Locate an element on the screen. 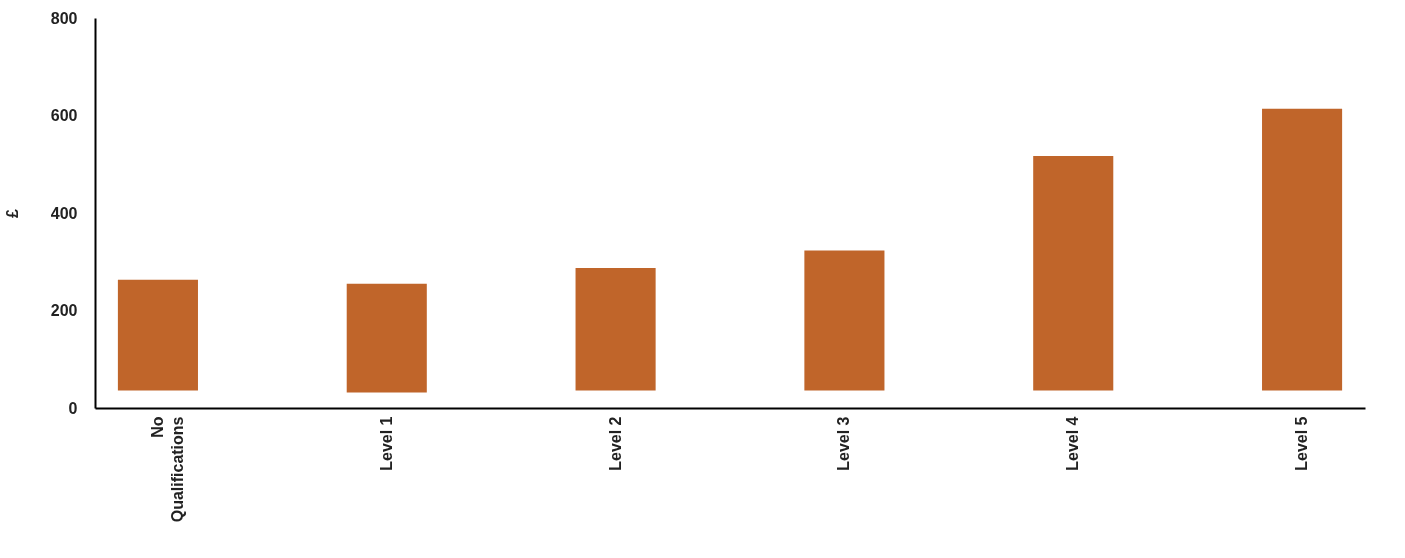 The image size is (1405, 558). y-tick-label: 600 is located at coordinates (64, 115).